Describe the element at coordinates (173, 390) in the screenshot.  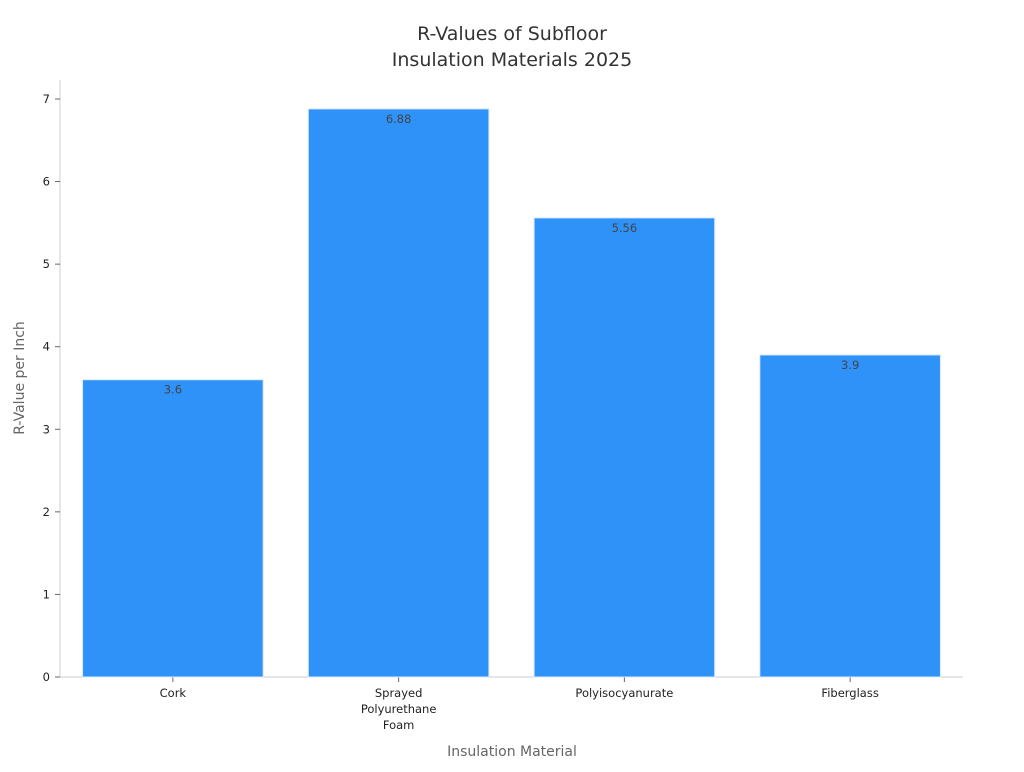
I see `bar-value-label: 3.6` at that location.